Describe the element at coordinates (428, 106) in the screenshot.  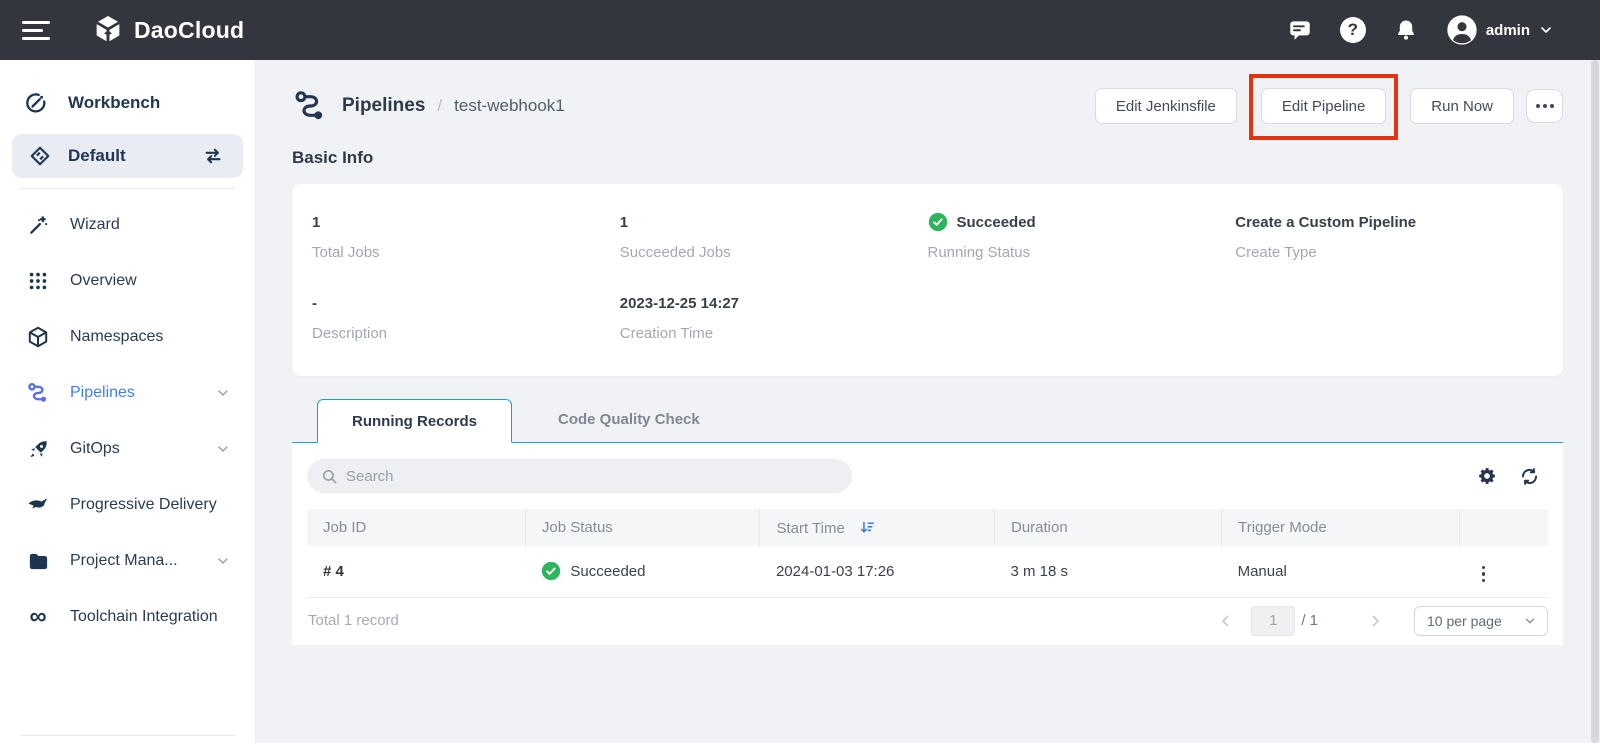
I see `breadcrumb: Pipelines / test-webhook1` at that location.